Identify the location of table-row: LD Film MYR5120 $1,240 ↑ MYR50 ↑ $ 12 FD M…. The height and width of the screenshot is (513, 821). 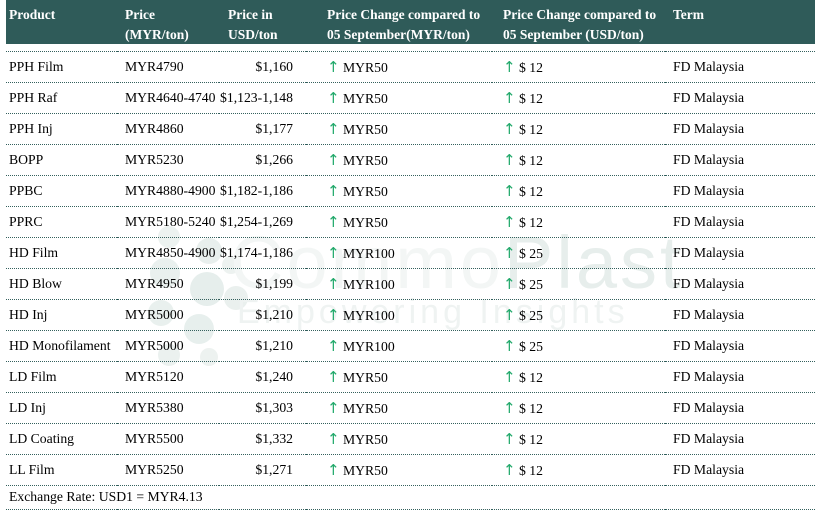
(410, 377).